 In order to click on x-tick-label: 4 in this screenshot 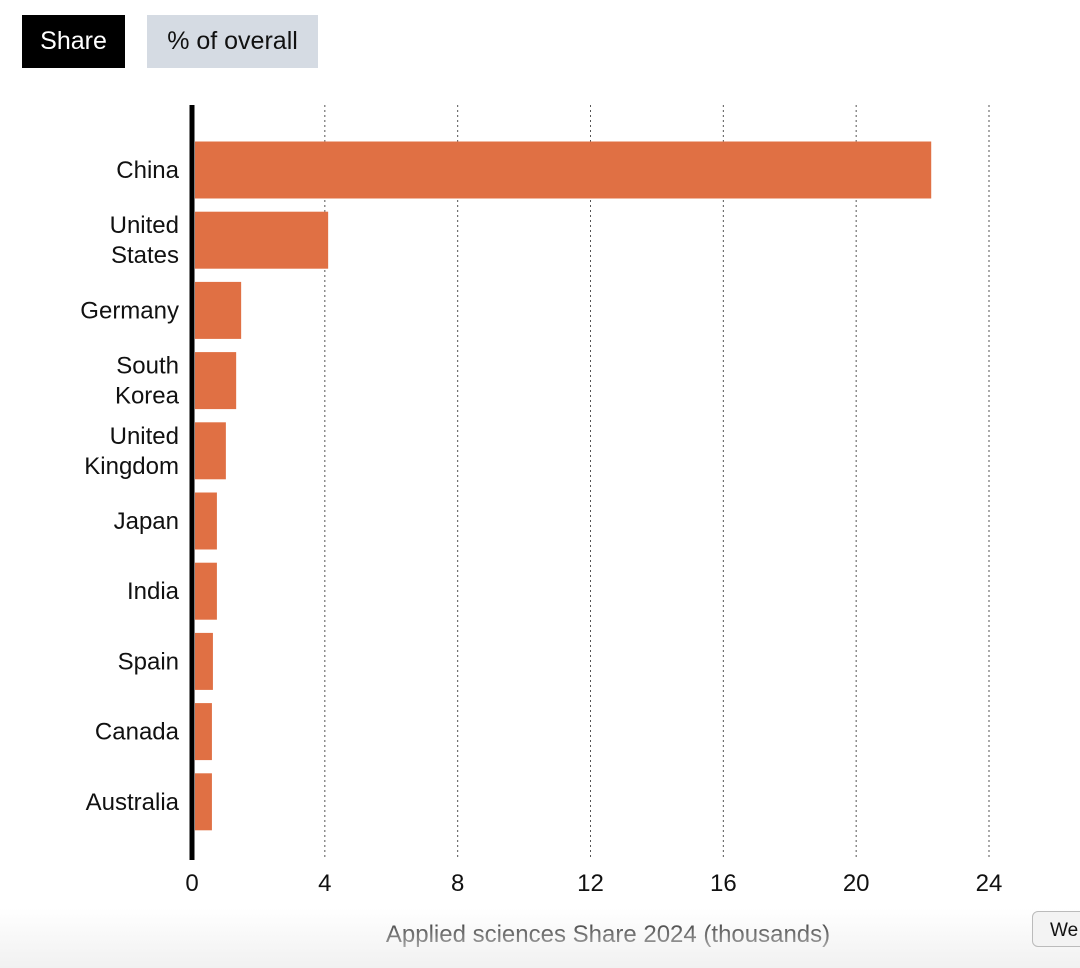, I will do `click(324, 883)`.